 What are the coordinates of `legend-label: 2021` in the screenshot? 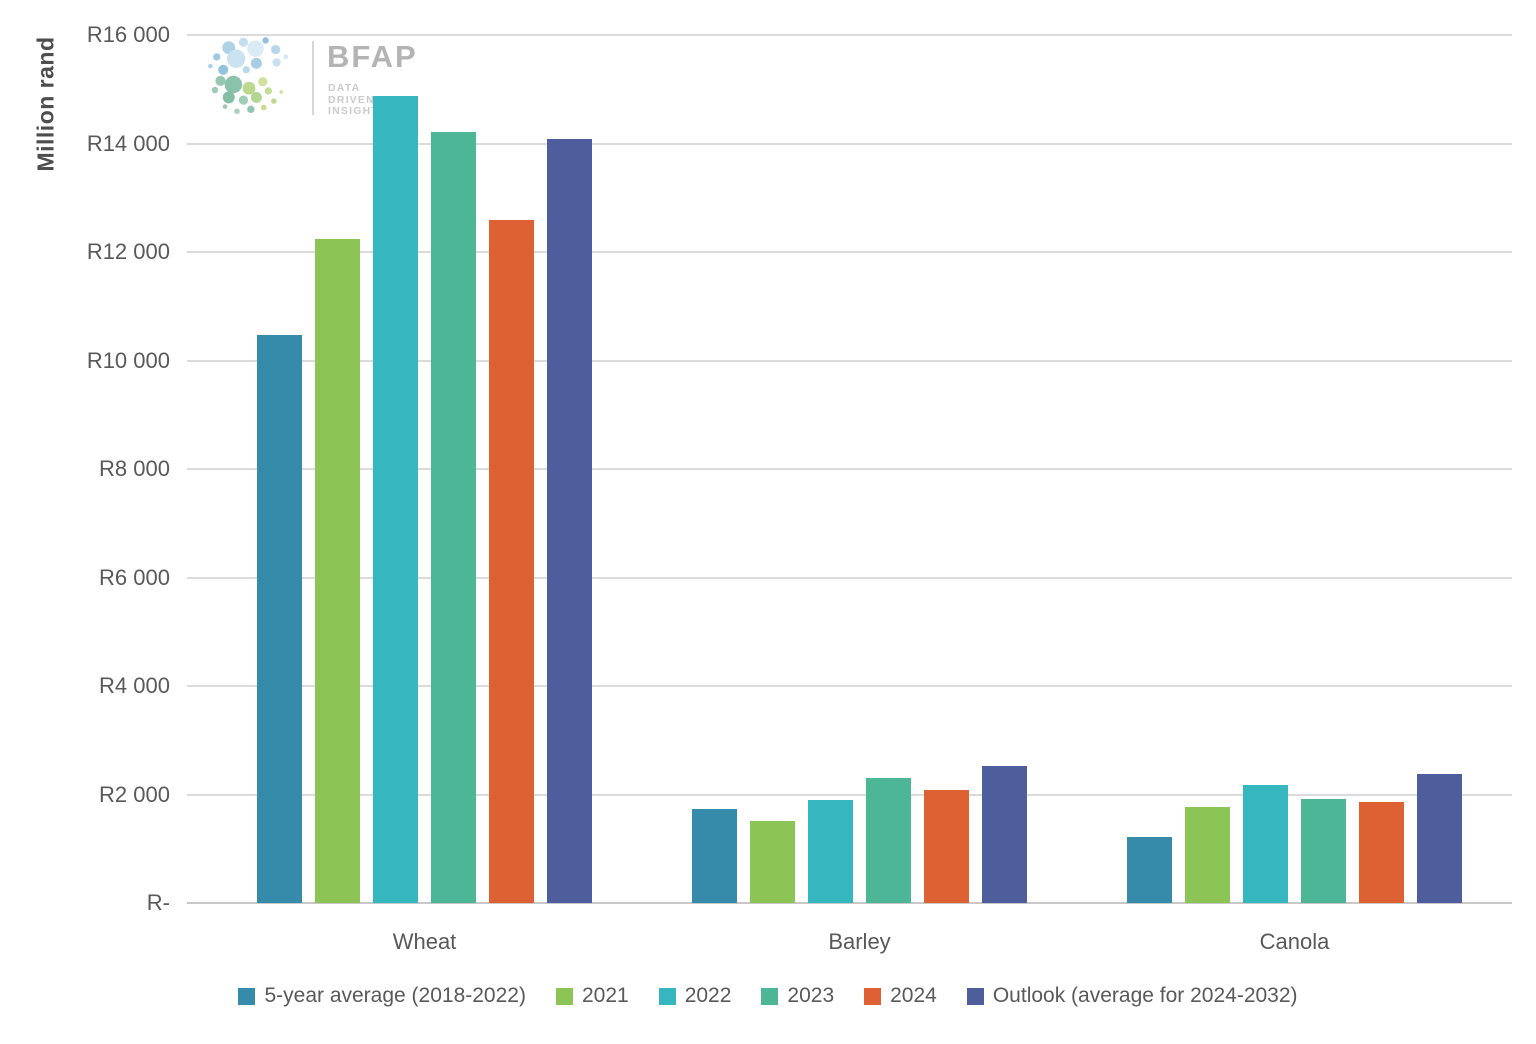 It's located at (605, 995).